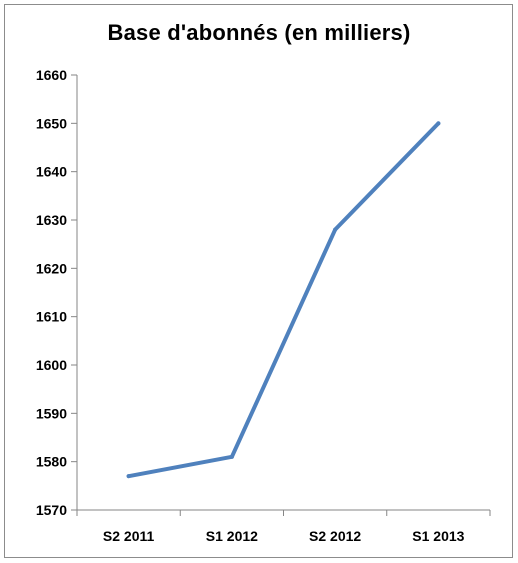 The width and height of the screenshot is (518, 563). Describe the element at coordinates (51, 510) in the screenshot. I see `y-tick-label: 1570` at that location.